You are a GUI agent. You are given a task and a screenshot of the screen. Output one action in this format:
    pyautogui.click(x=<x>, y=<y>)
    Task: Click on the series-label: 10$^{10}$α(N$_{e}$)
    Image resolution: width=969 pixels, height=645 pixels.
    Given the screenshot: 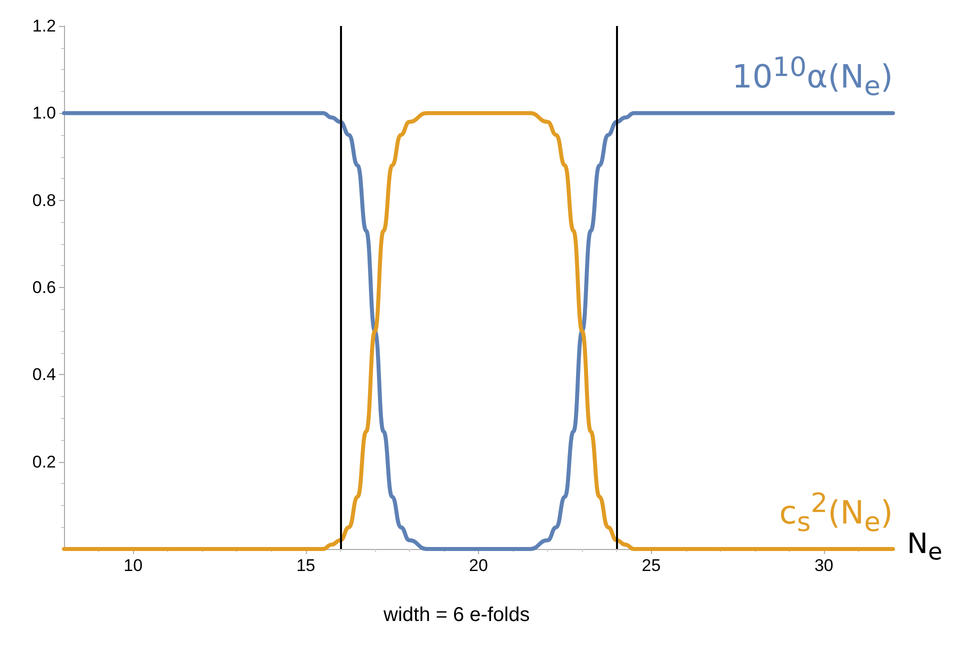 What is the action you would take?
    pyautogui.click(x=812, y=77)
    